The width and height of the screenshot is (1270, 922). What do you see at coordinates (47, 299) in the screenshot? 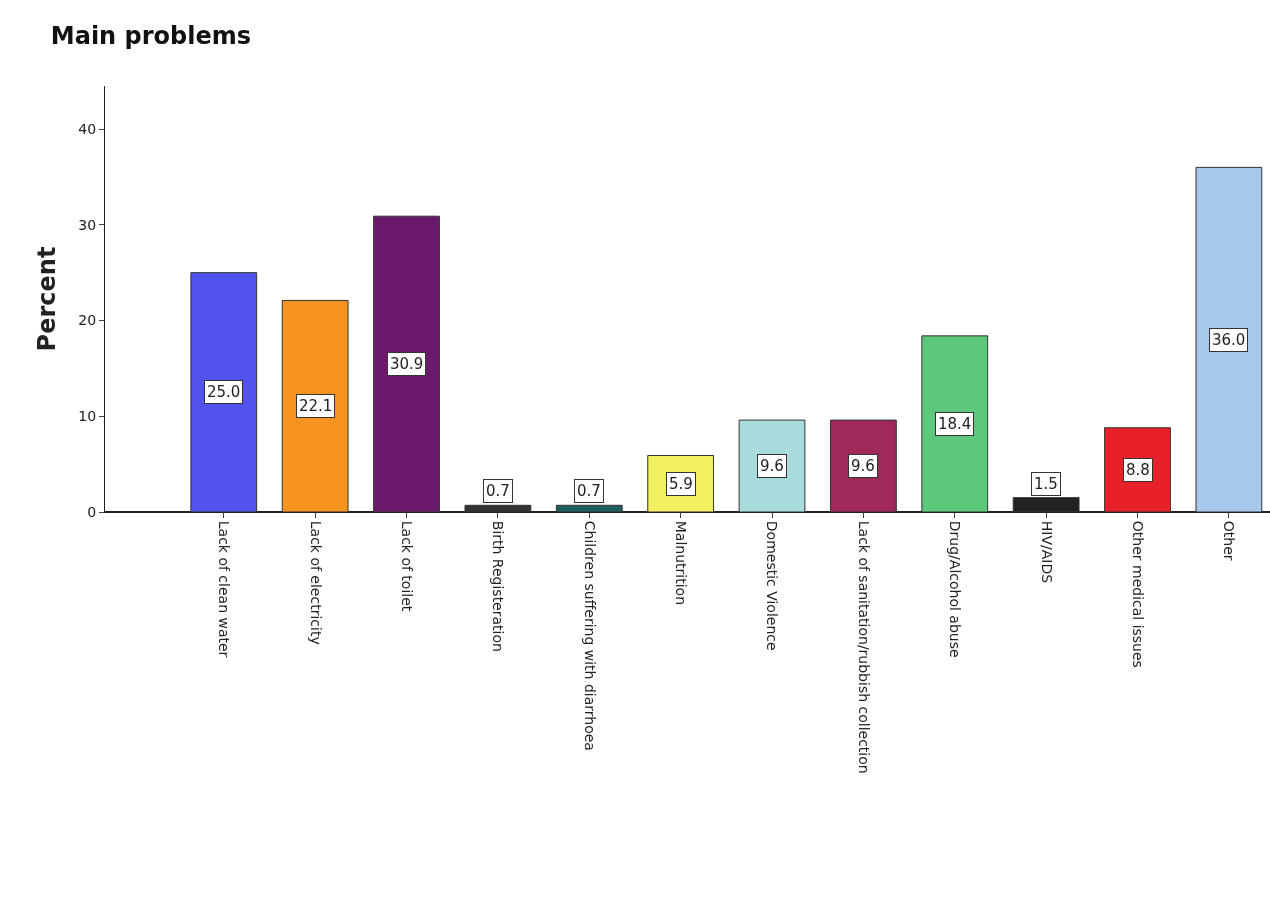
I see `y-axis-title: Percent` at bounding box center [47, 299].